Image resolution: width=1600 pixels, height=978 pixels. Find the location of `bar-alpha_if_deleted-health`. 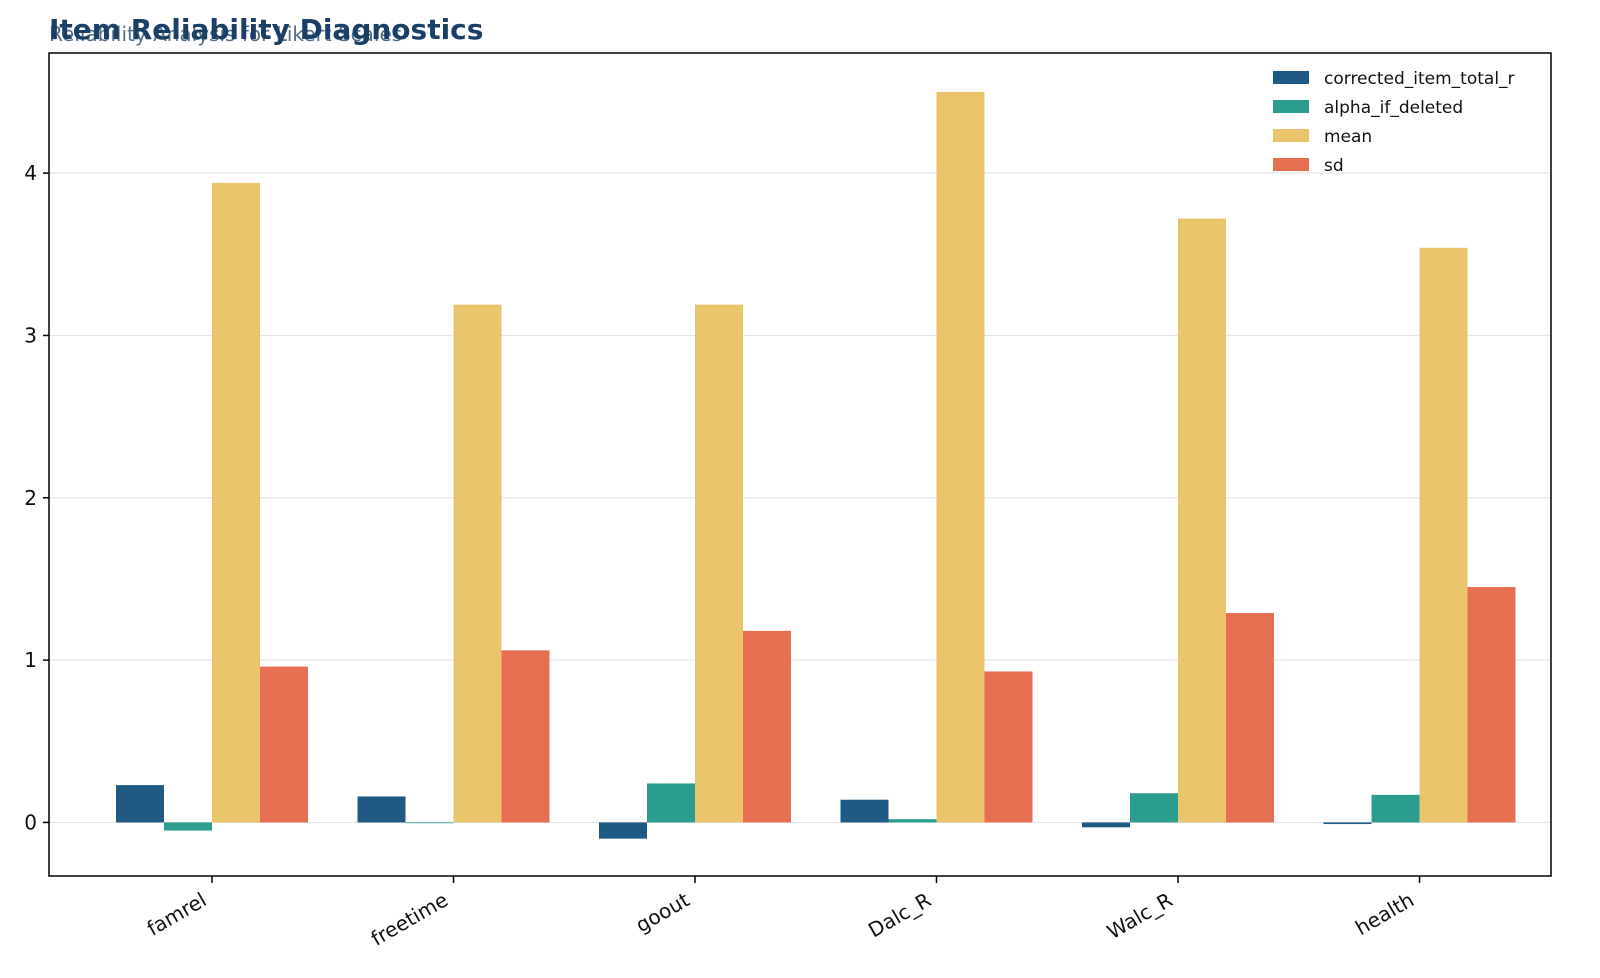

bar-alpha_if_deleted-health is located at coordinates (1395, 808).